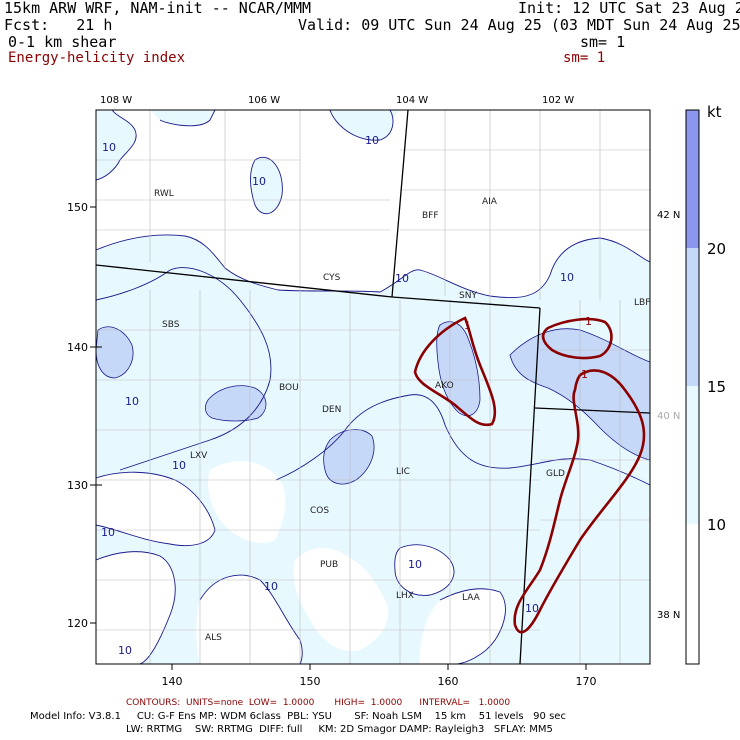  I want to click on longitude-labels: 108 W 106 W 104 W 102 W, so click(337, 100).